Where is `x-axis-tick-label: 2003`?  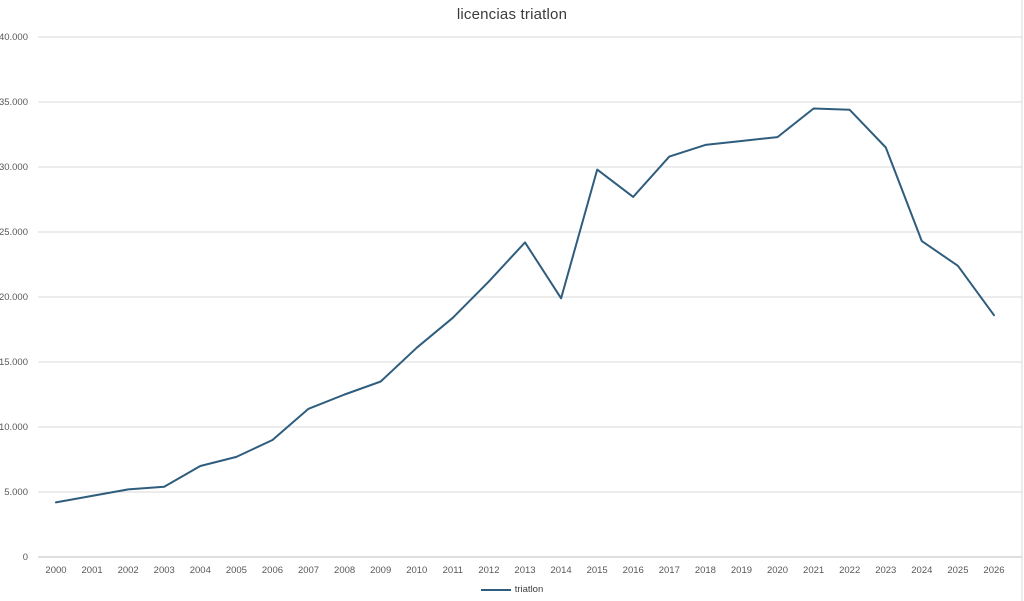
x-axis-tick-label: 2003 is located at coordinates (164, 570).